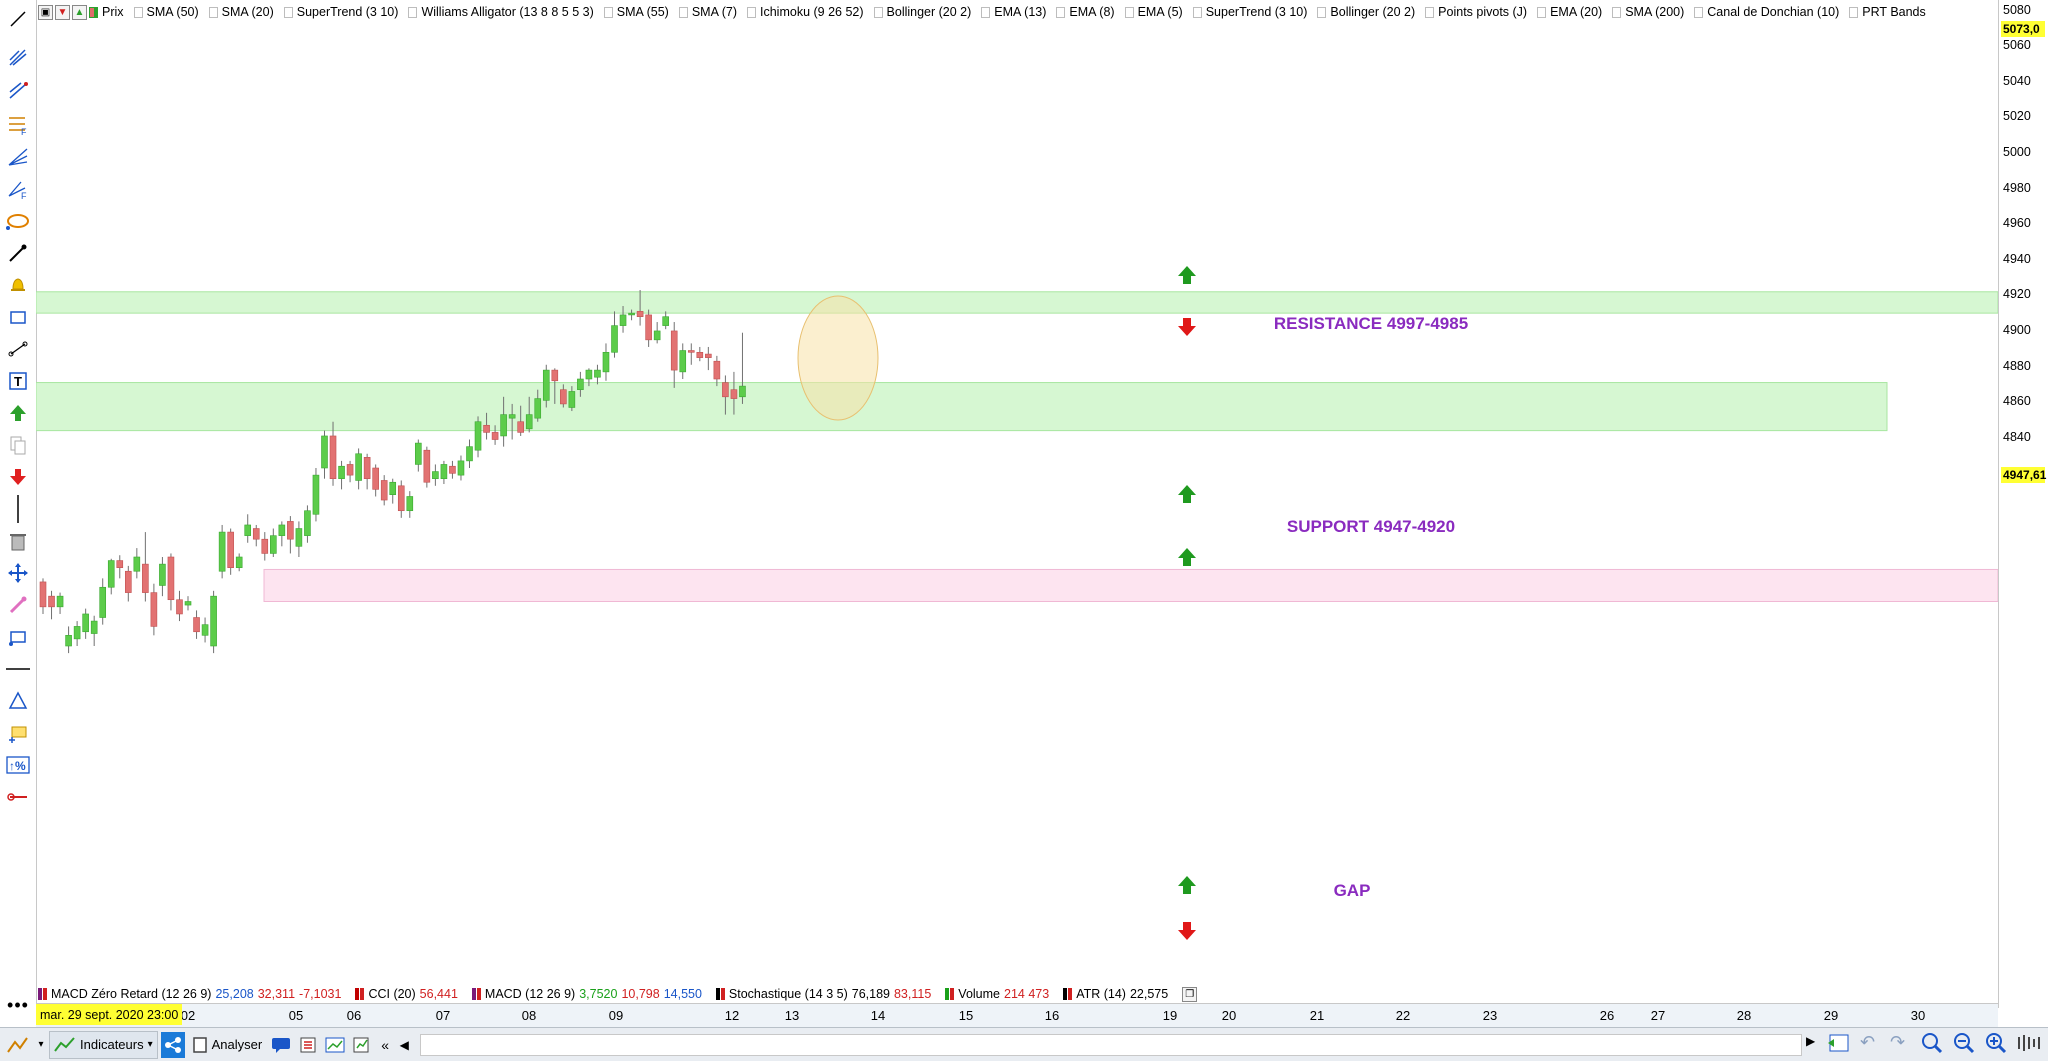 The height and width of the screenshot is (1061, 2048). I want to click on analyser-button: Analyser, so click(227, 1045).